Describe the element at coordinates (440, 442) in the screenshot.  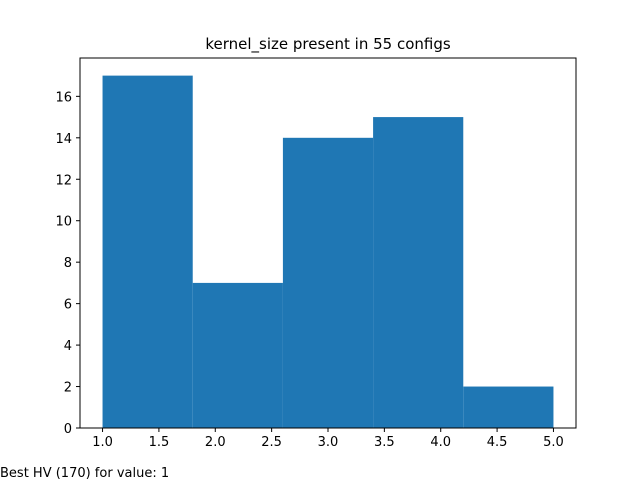
I see `x-tick-label: 4.0` at that location.